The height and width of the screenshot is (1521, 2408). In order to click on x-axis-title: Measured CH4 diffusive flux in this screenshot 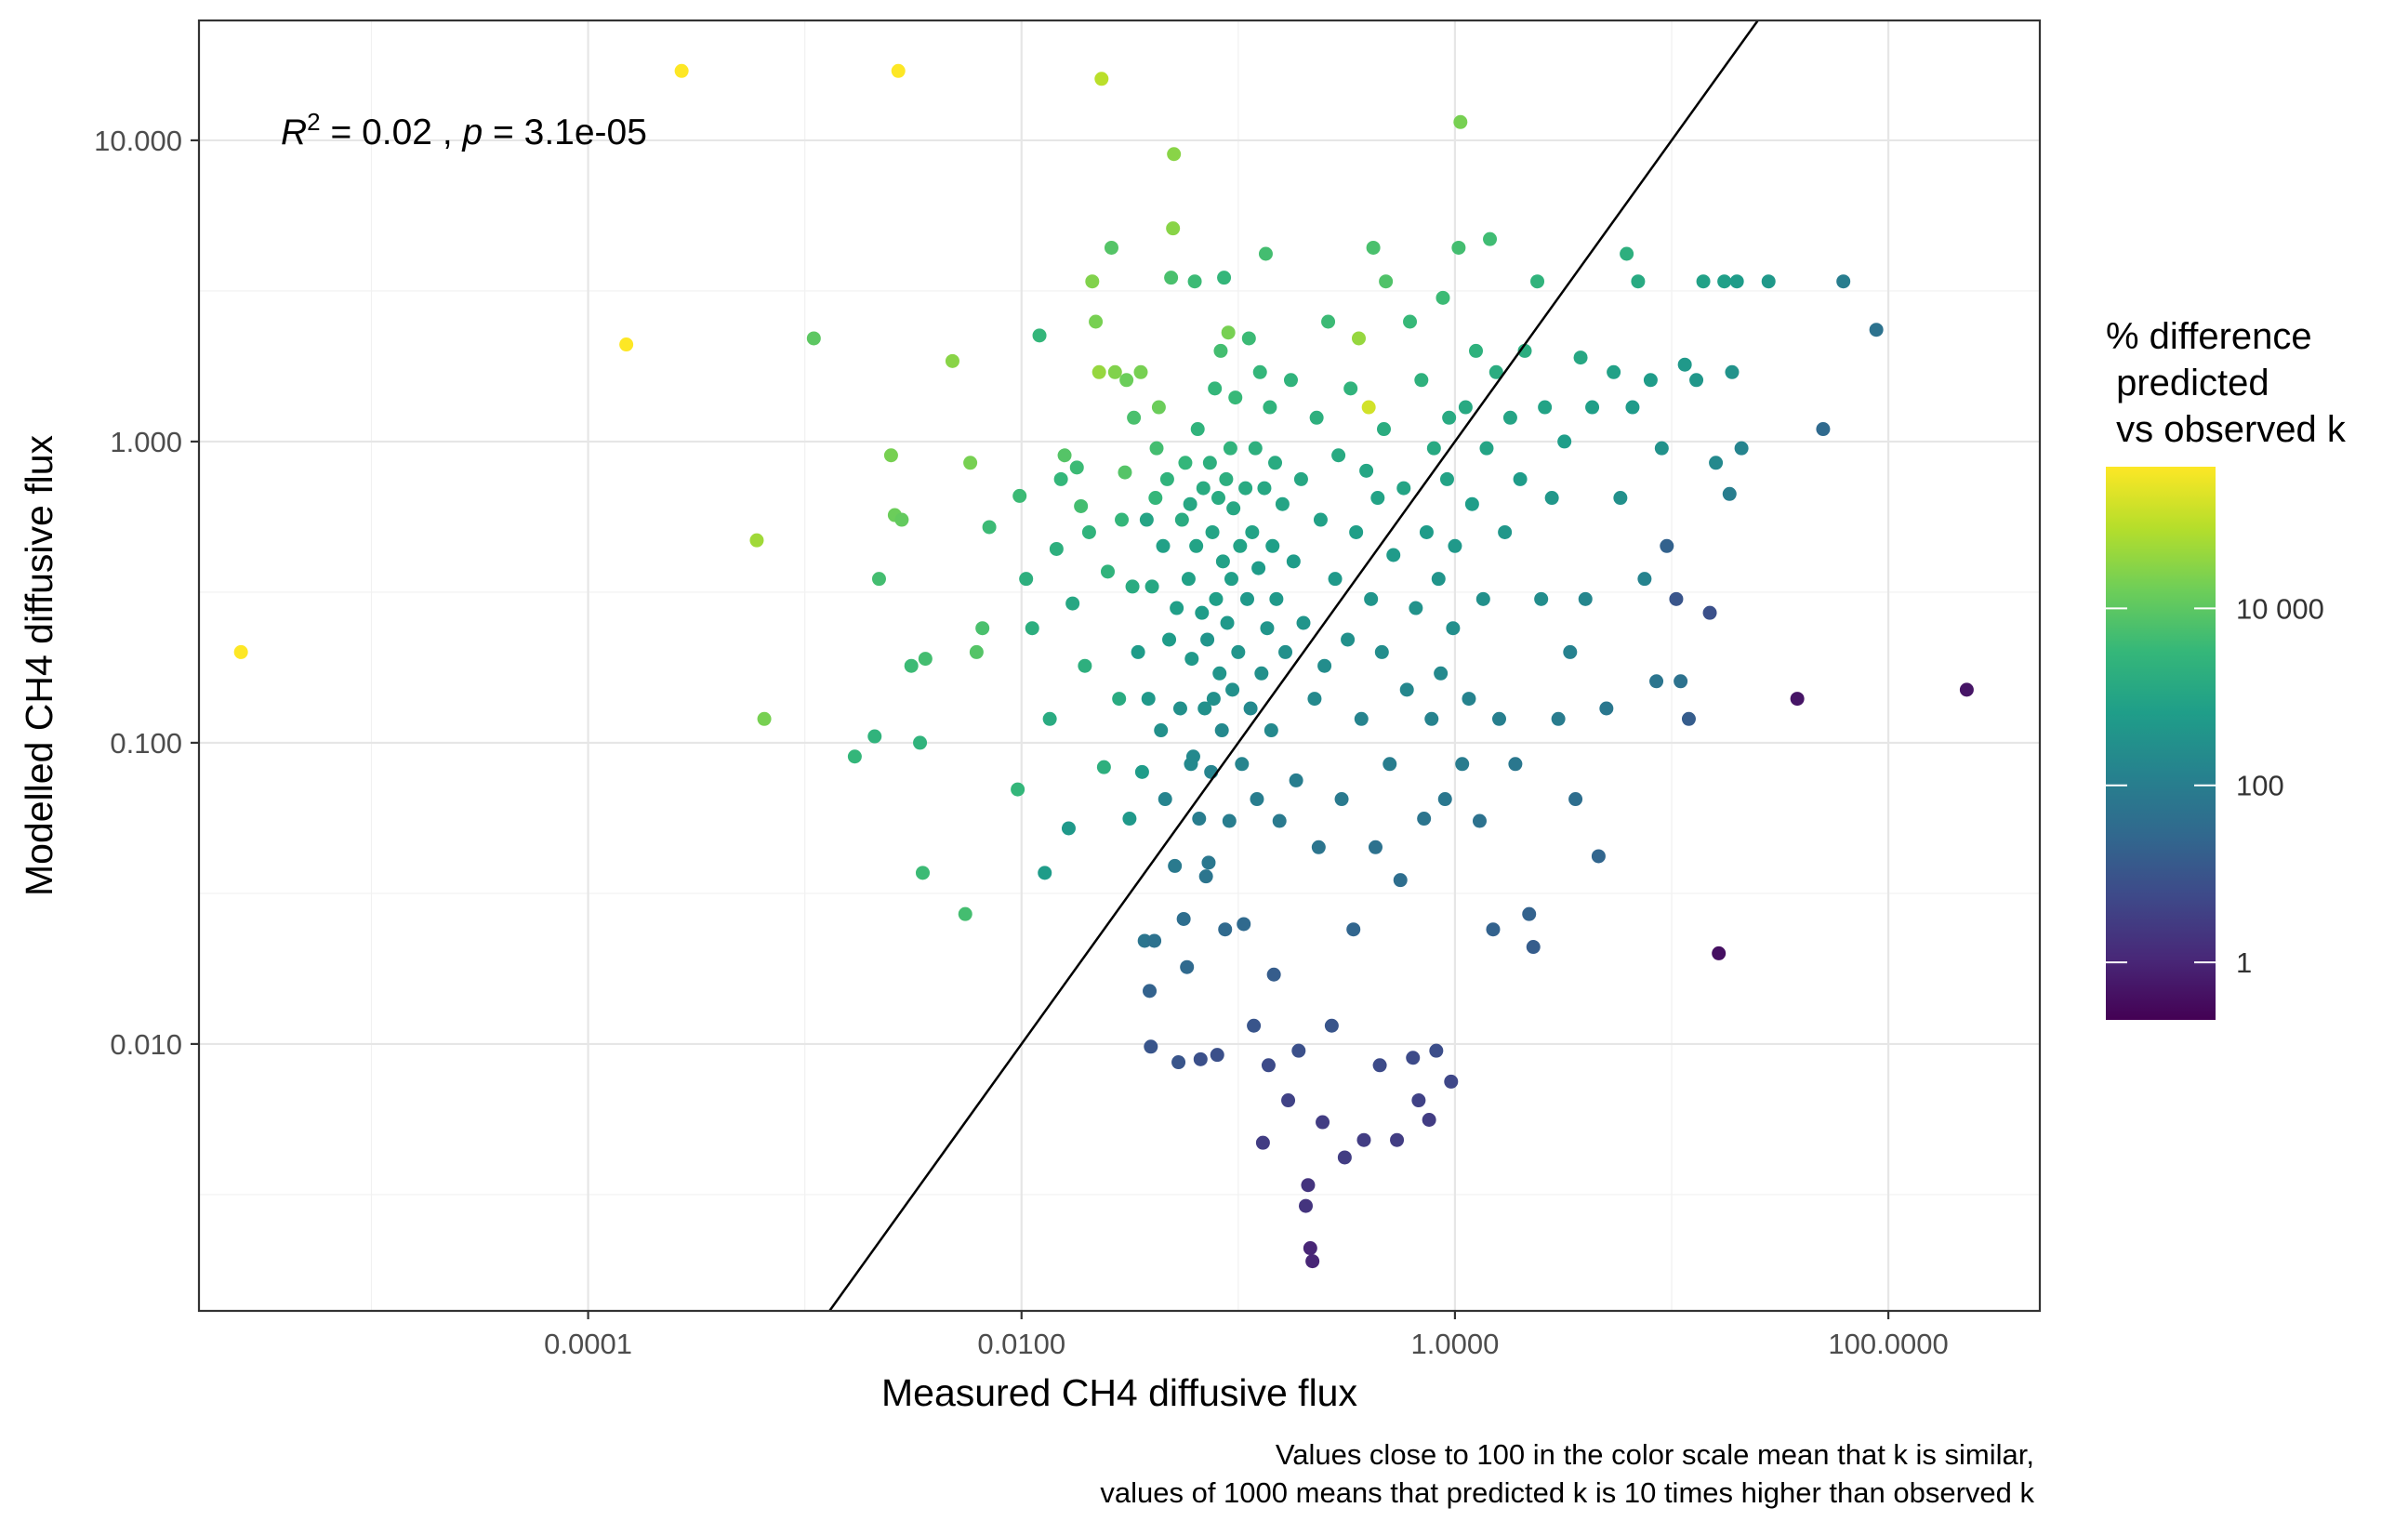, I will do `click(1119, 1393)`.